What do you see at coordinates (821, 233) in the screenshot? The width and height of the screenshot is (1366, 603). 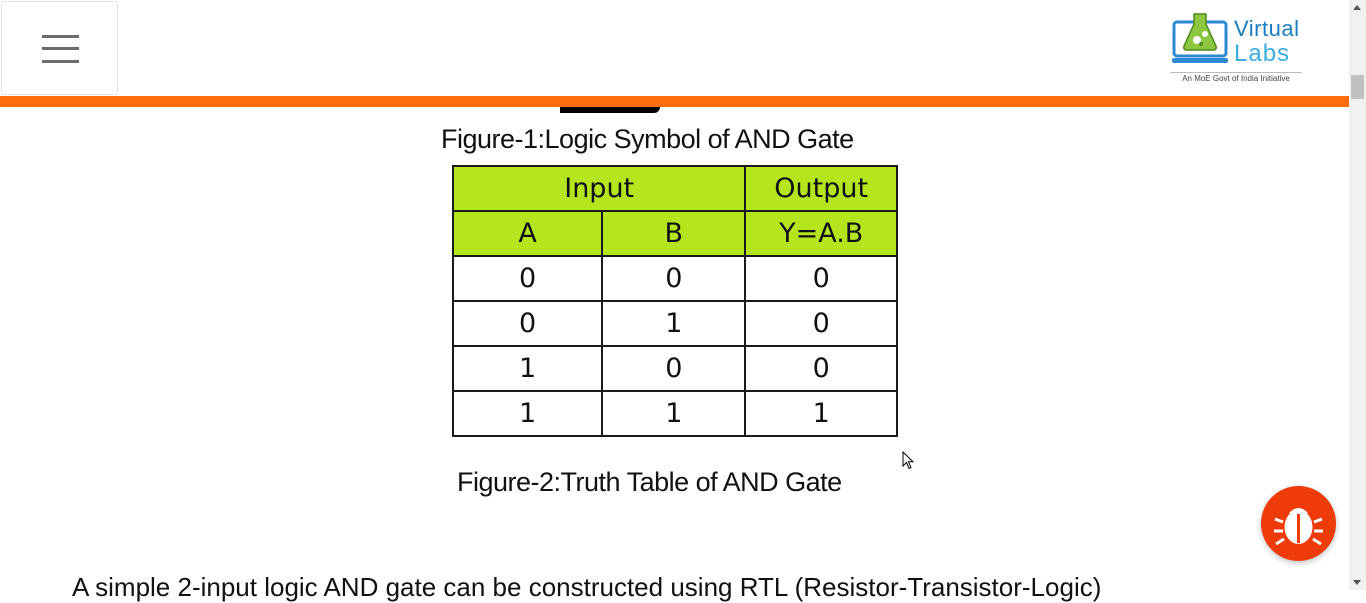 I see `column-header-y: Y=A.B` at bounding box center [821, 233].